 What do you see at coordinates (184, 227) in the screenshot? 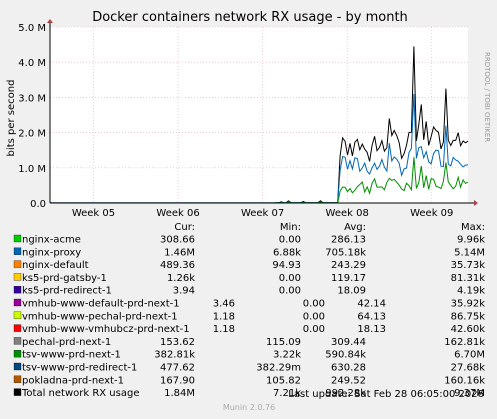
I see `legend-header: Cur:` at bounding box center [184, 227].